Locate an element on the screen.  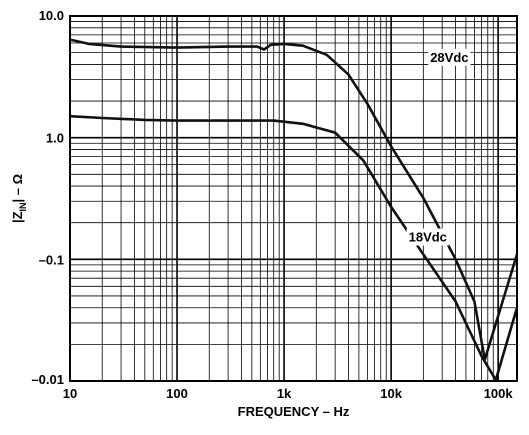
series-label-28vdc: 28Vdc is located at coordinates (449, 57).